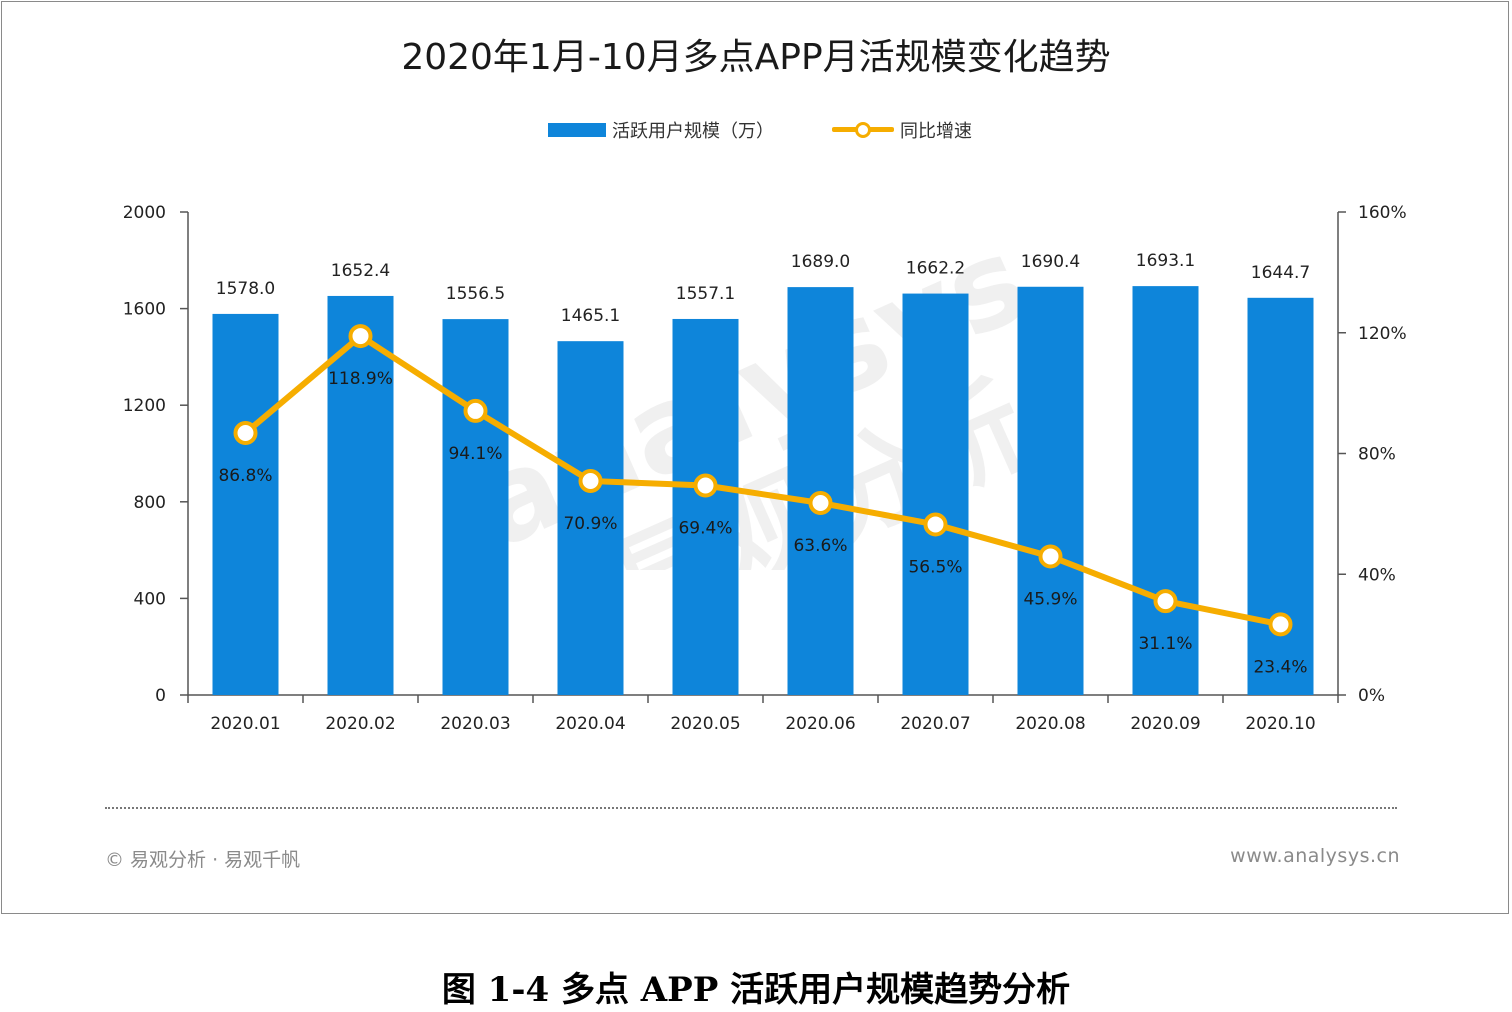  I want to click on x-tick-label: 2020.04, so click(590, 724).